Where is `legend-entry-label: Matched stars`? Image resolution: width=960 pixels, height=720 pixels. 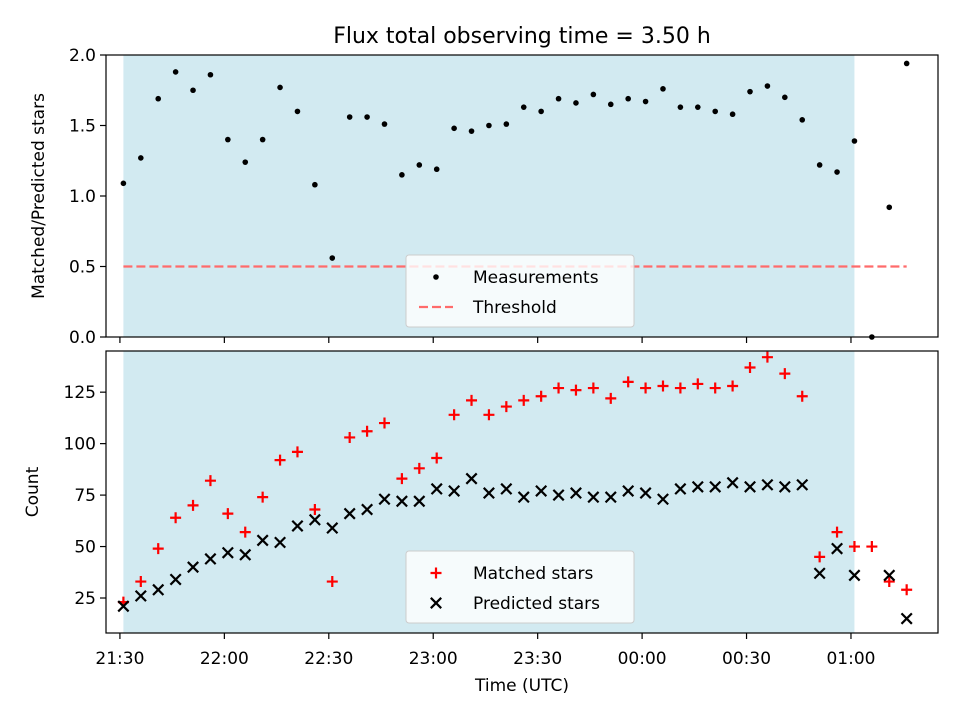 legend-entry-label: Matched stars is located at coordinates (533, 574).